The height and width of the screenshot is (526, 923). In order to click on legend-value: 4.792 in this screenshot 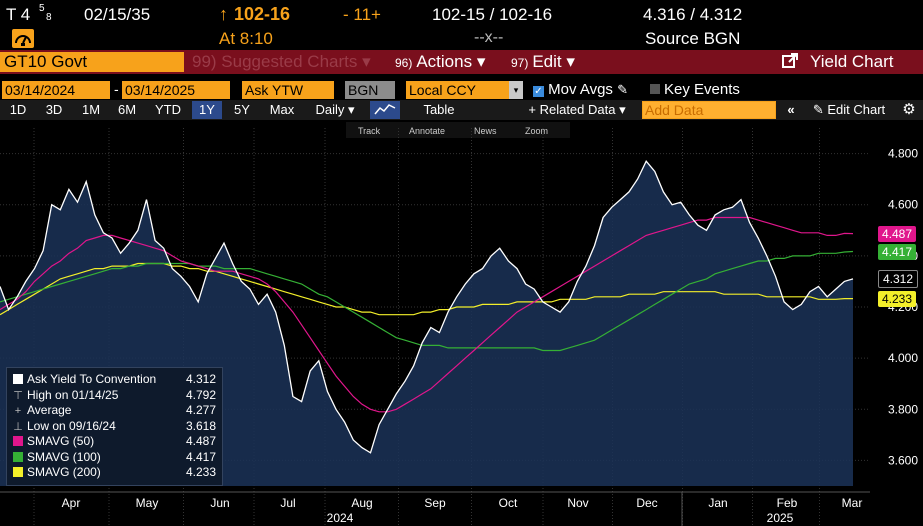, I will do `click(200, 394)`.